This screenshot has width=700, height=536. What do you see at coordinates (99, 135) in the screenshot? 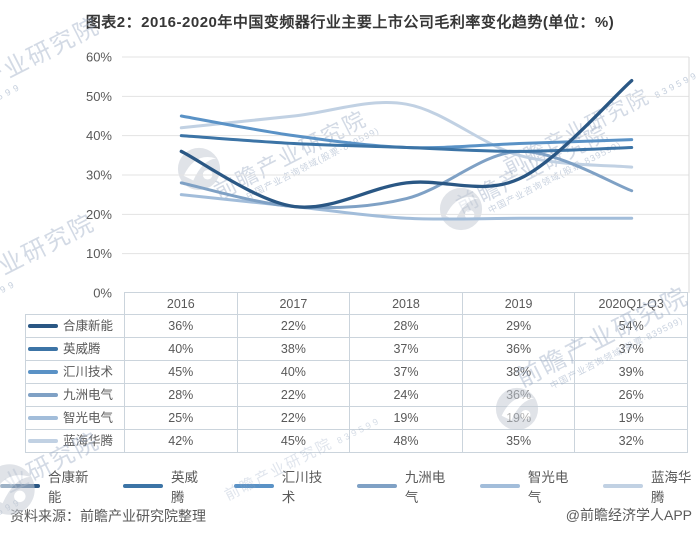
I see `y-axis-label: 40%` at bounding box center [99, 135].